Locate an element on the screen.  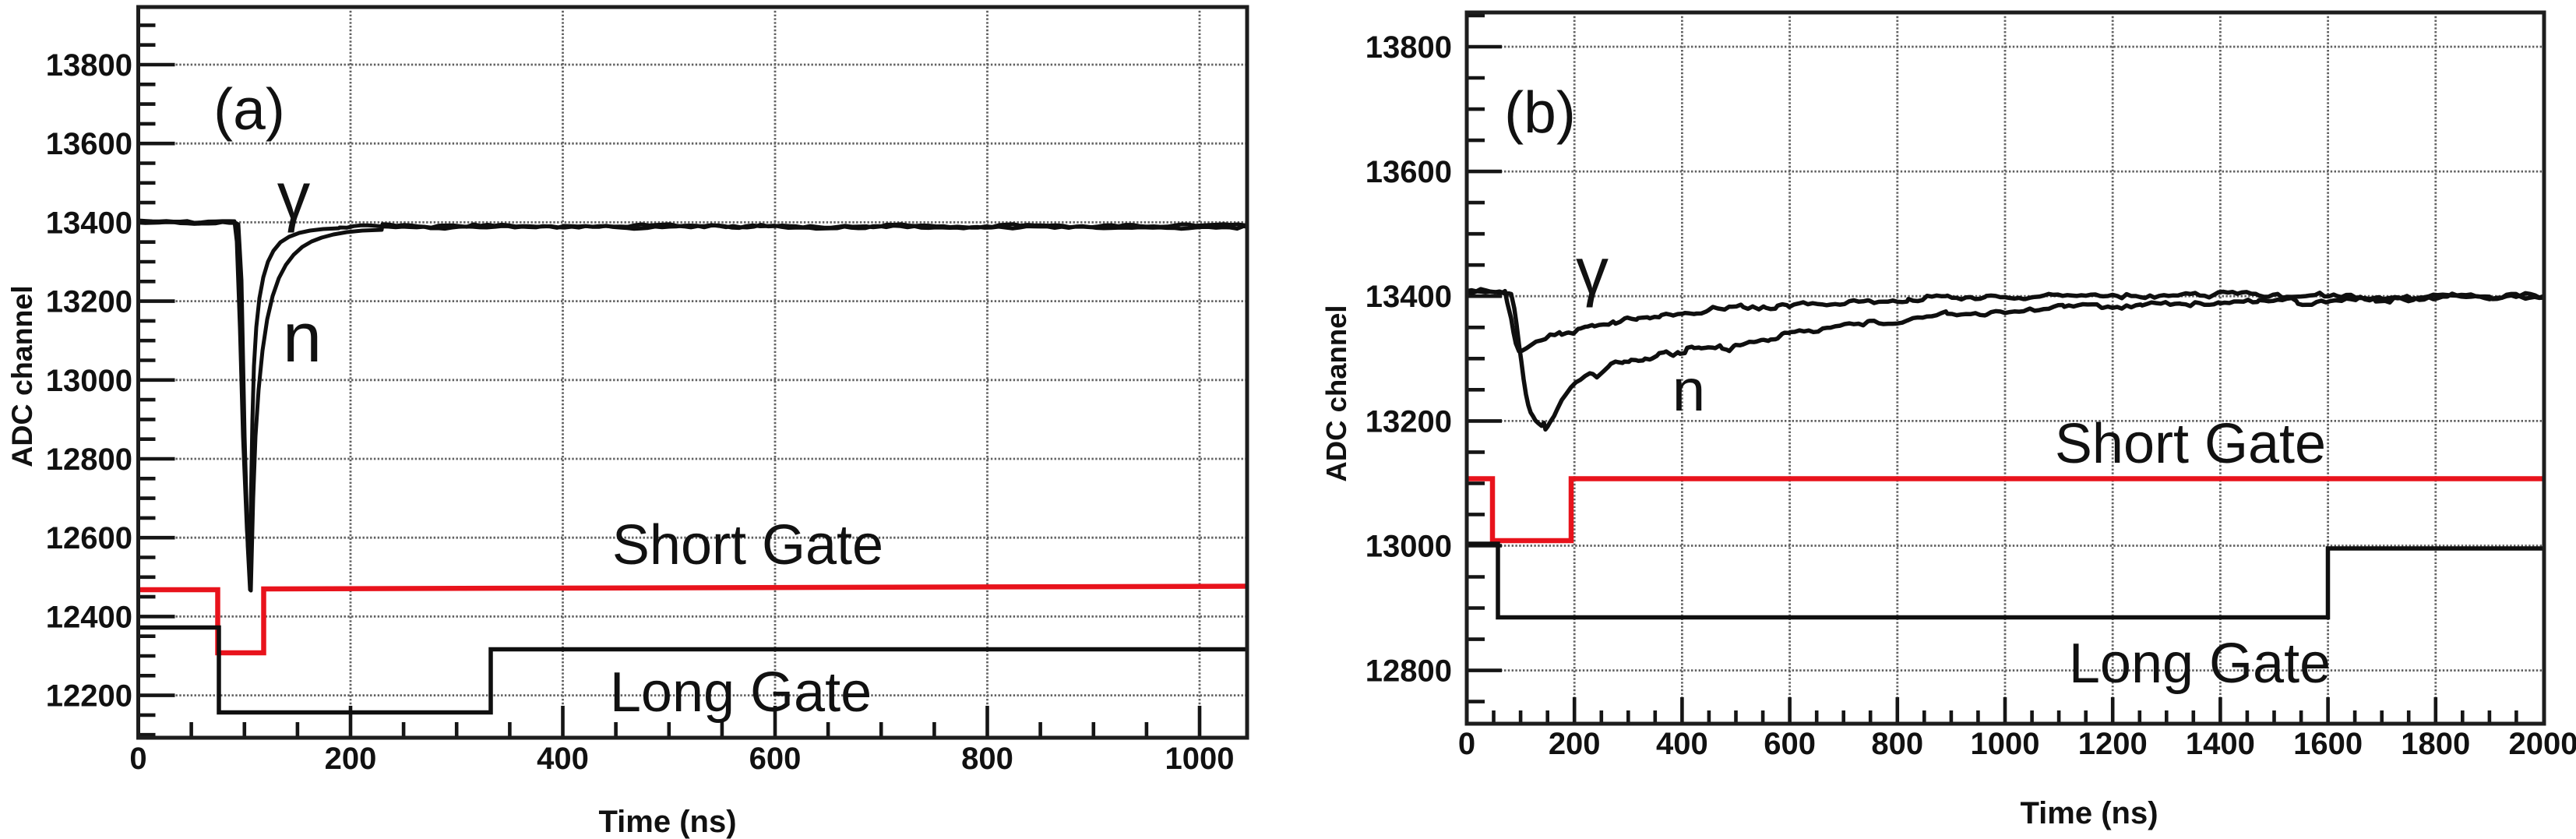
svg-text: 12600 is located at coordinates (89, 538).